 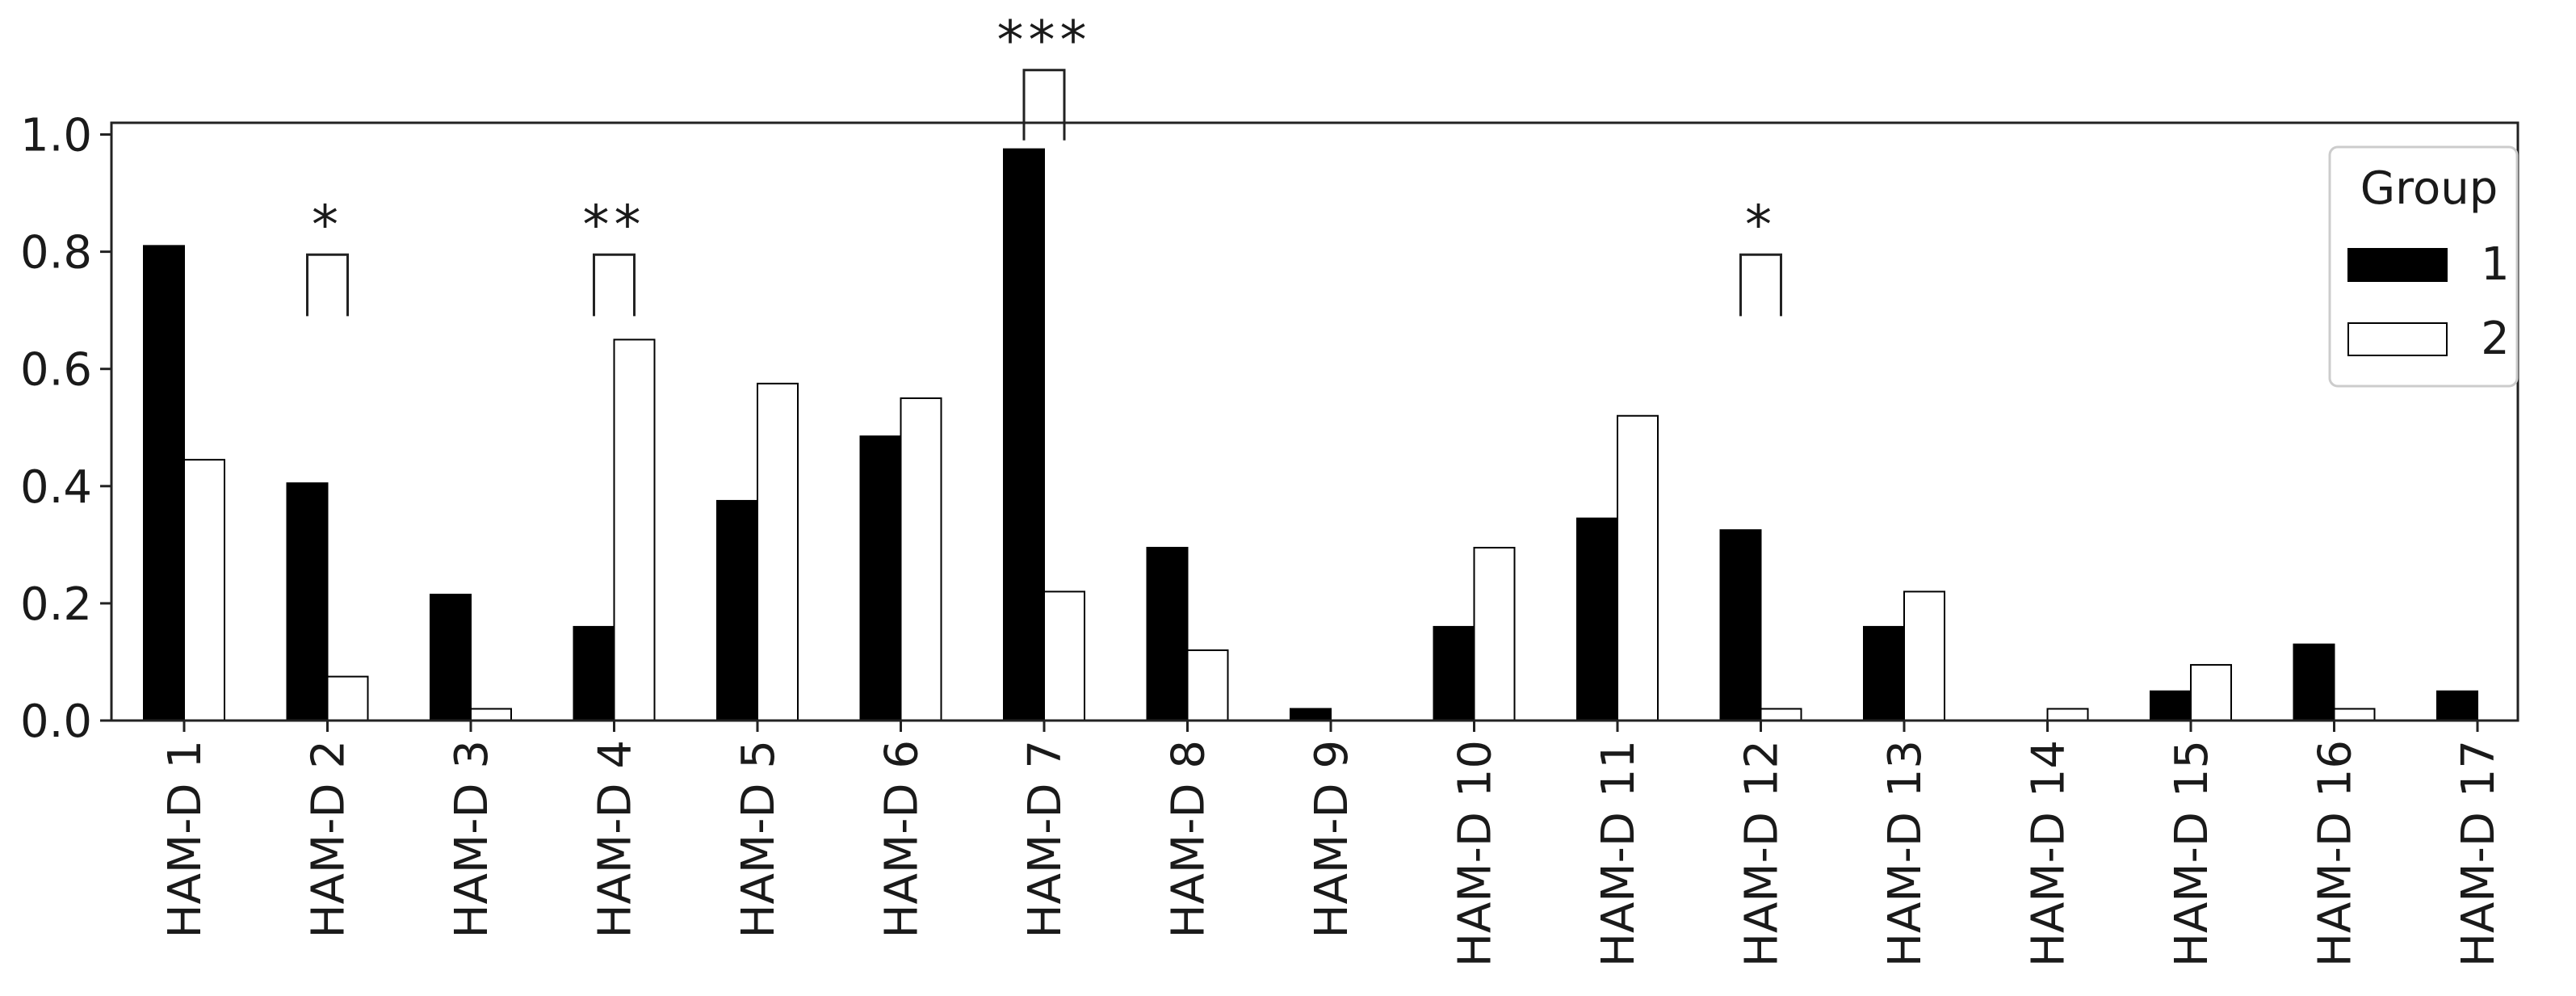 What do you see at coordinates (614, 225) in the screenshot?
I see `significance-stars: **` at bounding box center [614, 225].